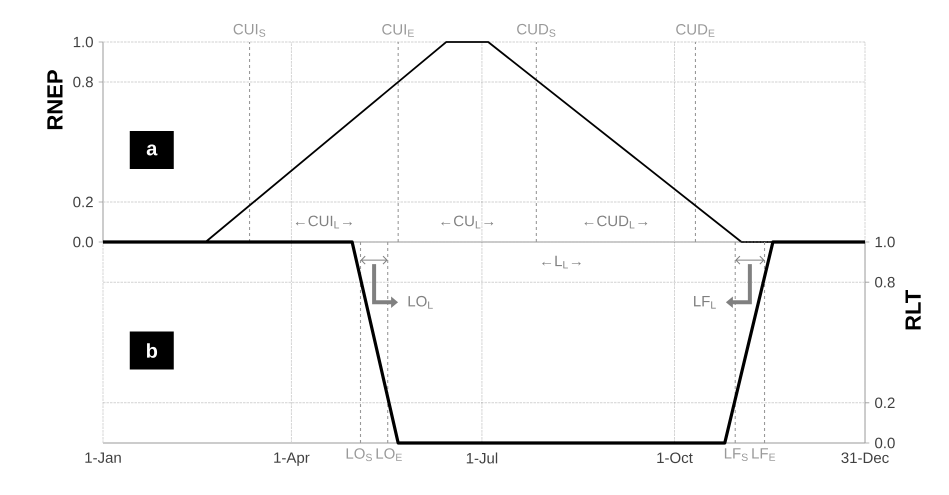 The image size is (949, 495). I want to click on annotation: LF$_{L}$, so click(705, 302).